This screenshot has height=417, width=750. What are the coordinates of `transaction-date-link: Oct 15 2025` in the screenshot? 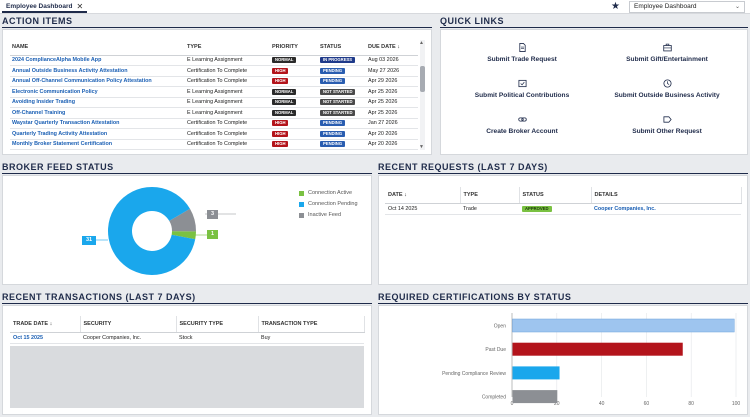 It's located at (45, 338).